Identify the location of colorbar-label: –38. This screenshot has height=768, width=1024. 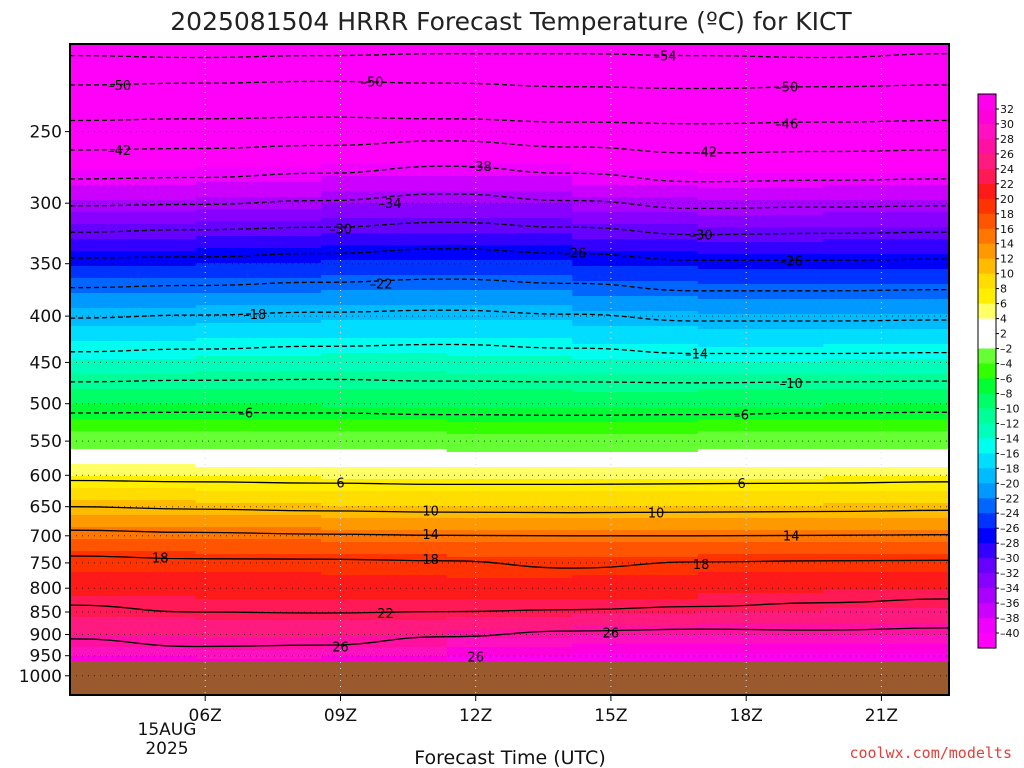
(1010, 618).